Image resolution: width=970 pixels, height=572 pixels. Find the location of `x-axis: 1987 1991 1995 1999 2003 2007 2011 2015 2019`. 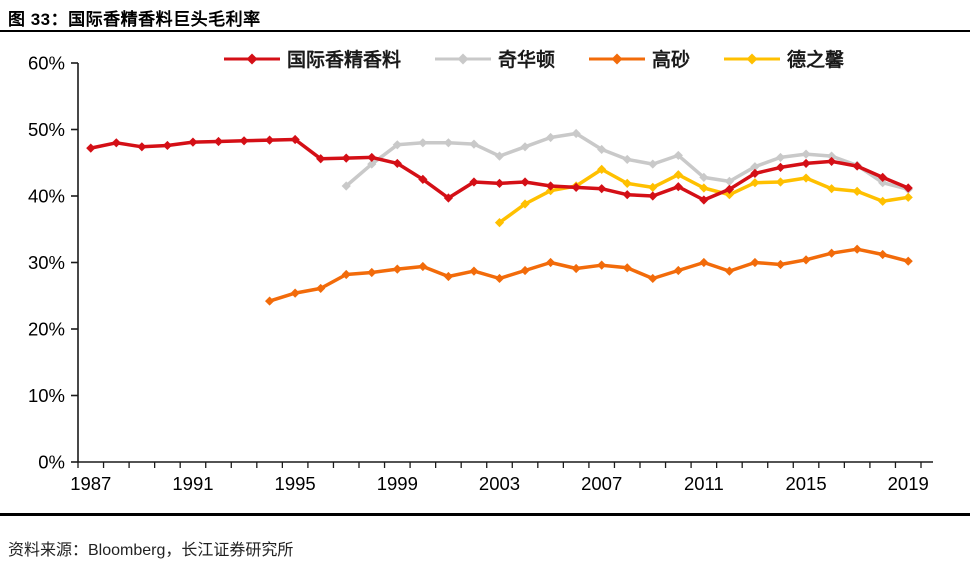

x-axis: 1987 1991 1995 1999 2003 2007 2011 2015 2019 is located at coordinates (499, 478).